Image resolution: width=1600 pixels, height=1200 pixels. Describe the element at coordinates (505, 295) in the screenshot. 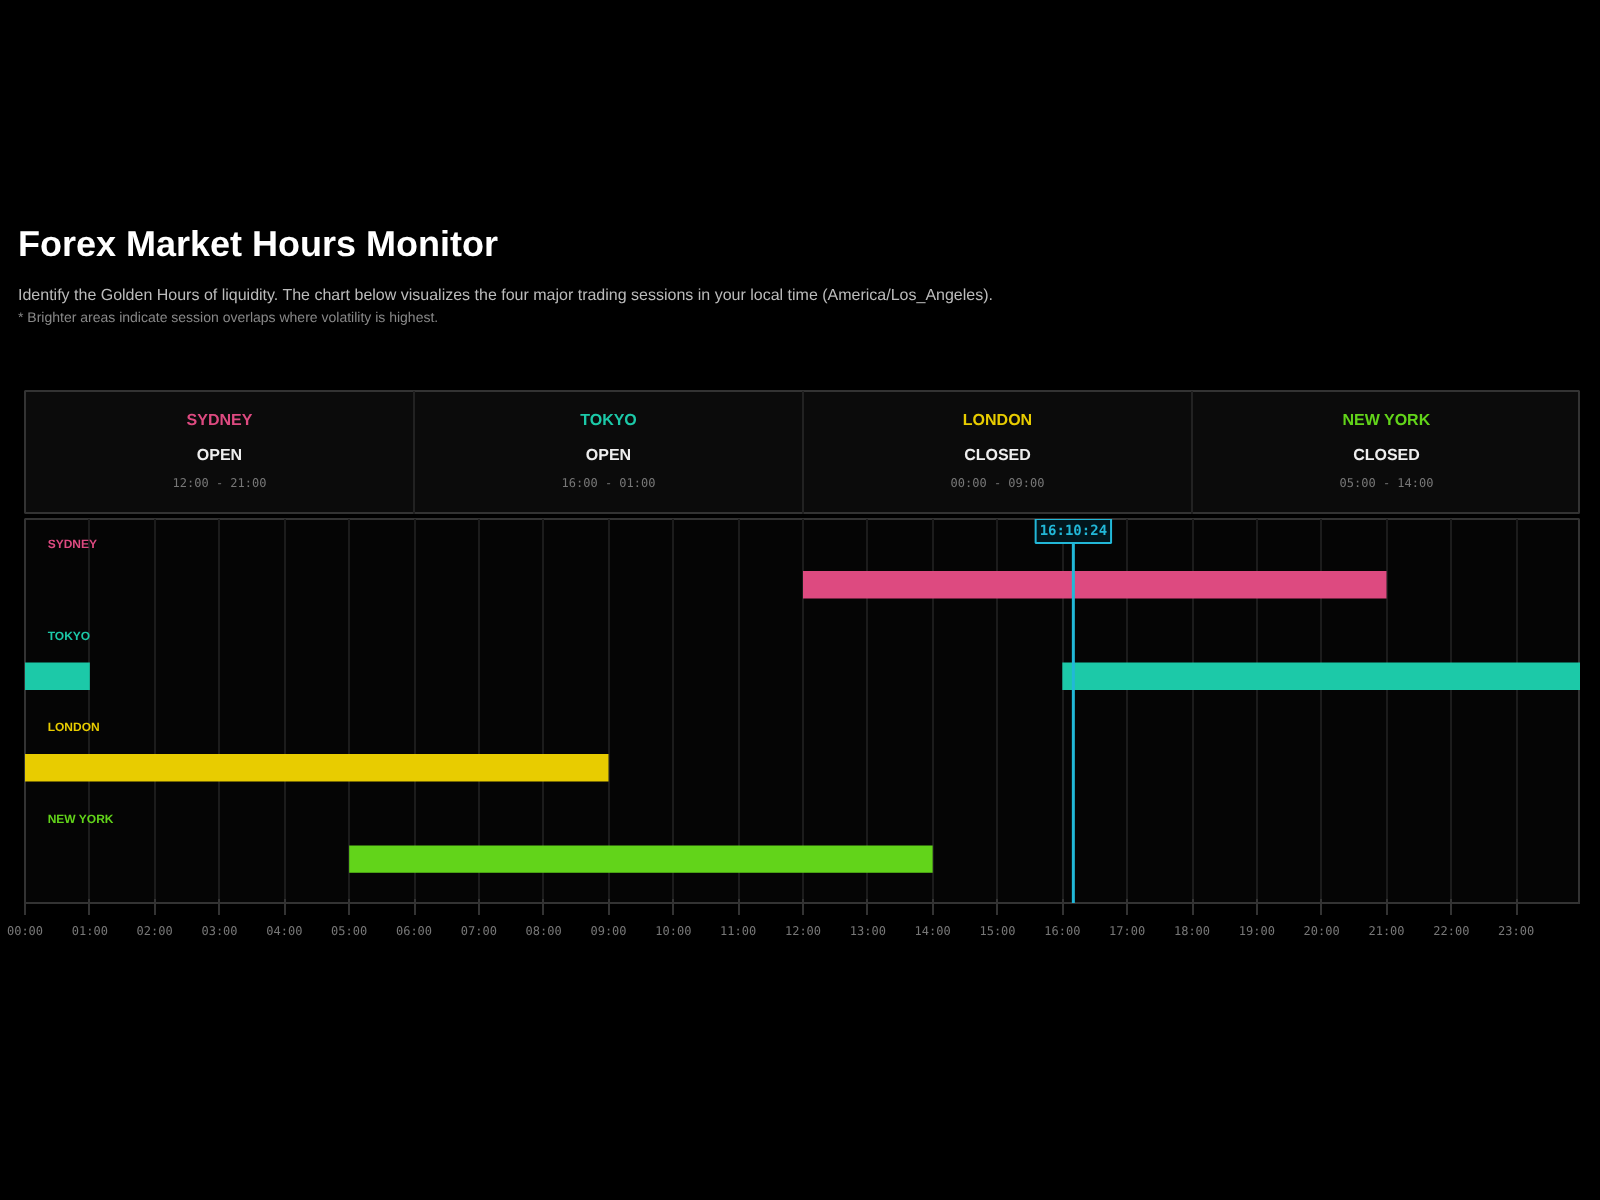

I see `chart-subtitle: Identify the Golden Hours of liquidity. The chart below visualizes the four major trading sessions in your local time (America/Los_Angeles).` at that location.